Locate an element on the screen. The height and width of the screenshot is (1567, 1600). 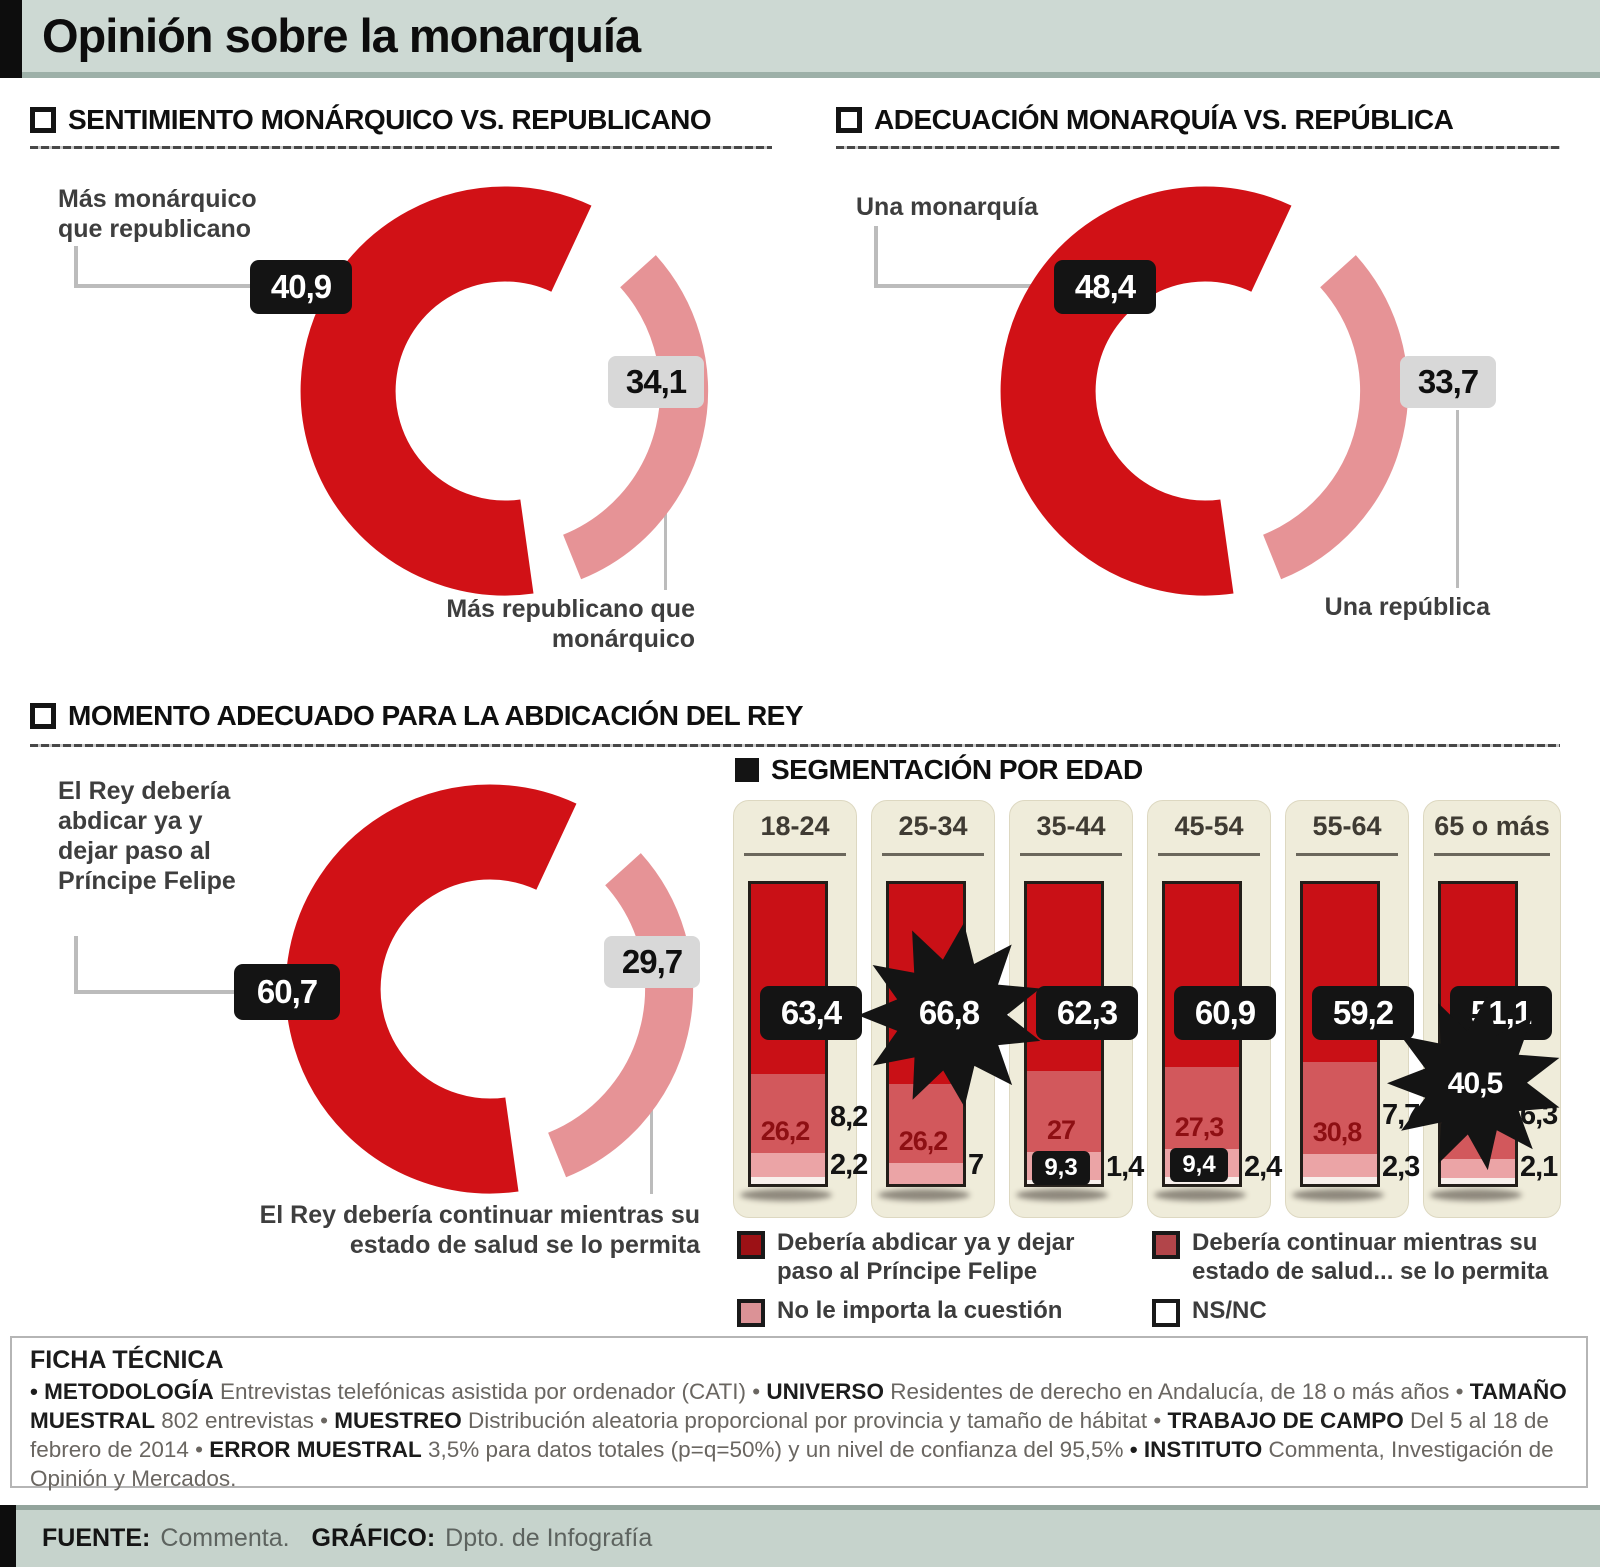
age-column: 25-34 66,8 26,2 7 is located at coordinates (949, 1009).